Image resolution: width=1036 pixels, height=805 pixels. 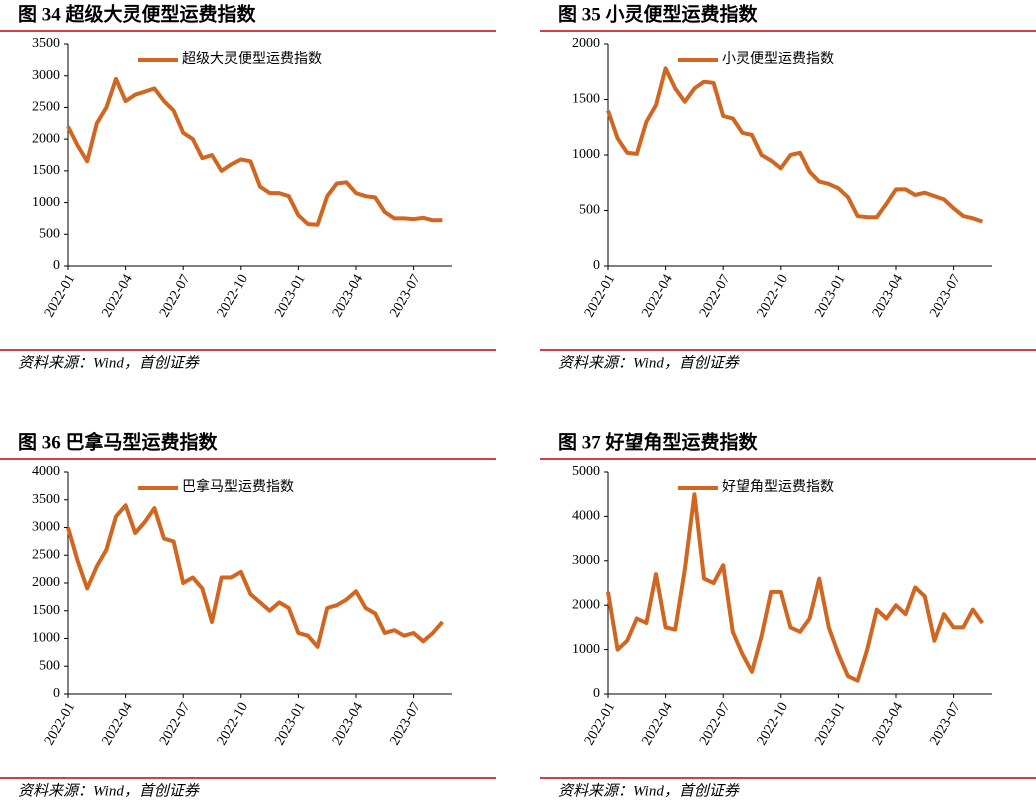 I want to click on y-tick-label: 5000, so click(x=586, y=471).